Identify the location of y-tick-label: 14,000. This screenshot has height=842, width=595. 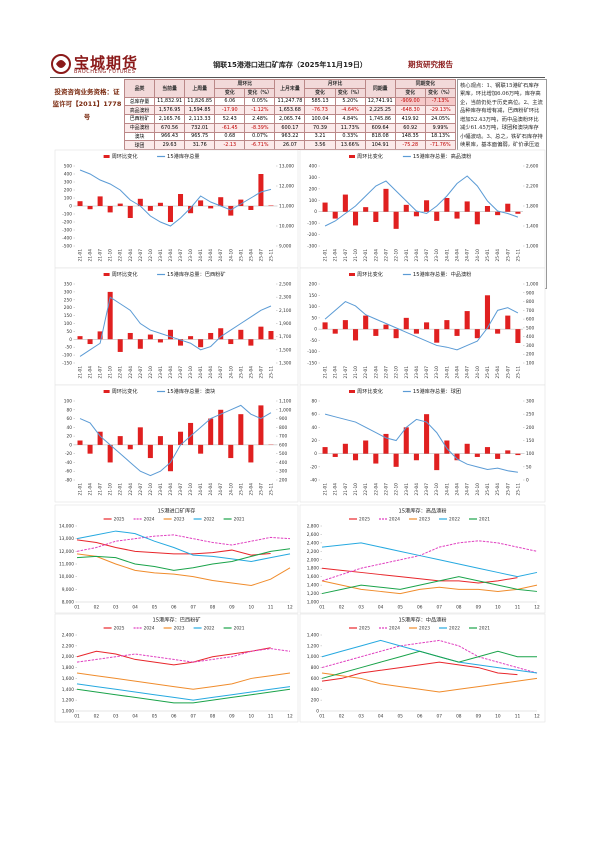
(66, 527).